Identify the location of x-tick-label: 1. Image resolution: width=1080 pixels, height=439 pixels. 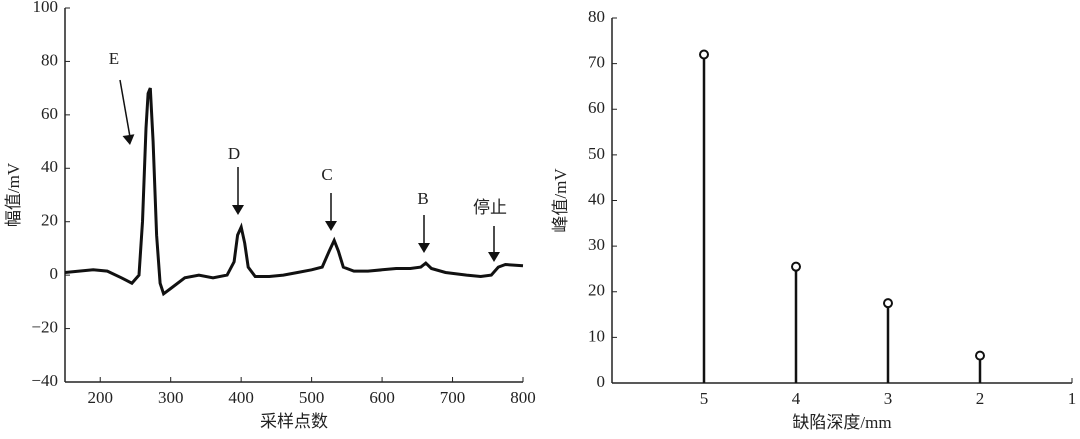
(1072, 398).